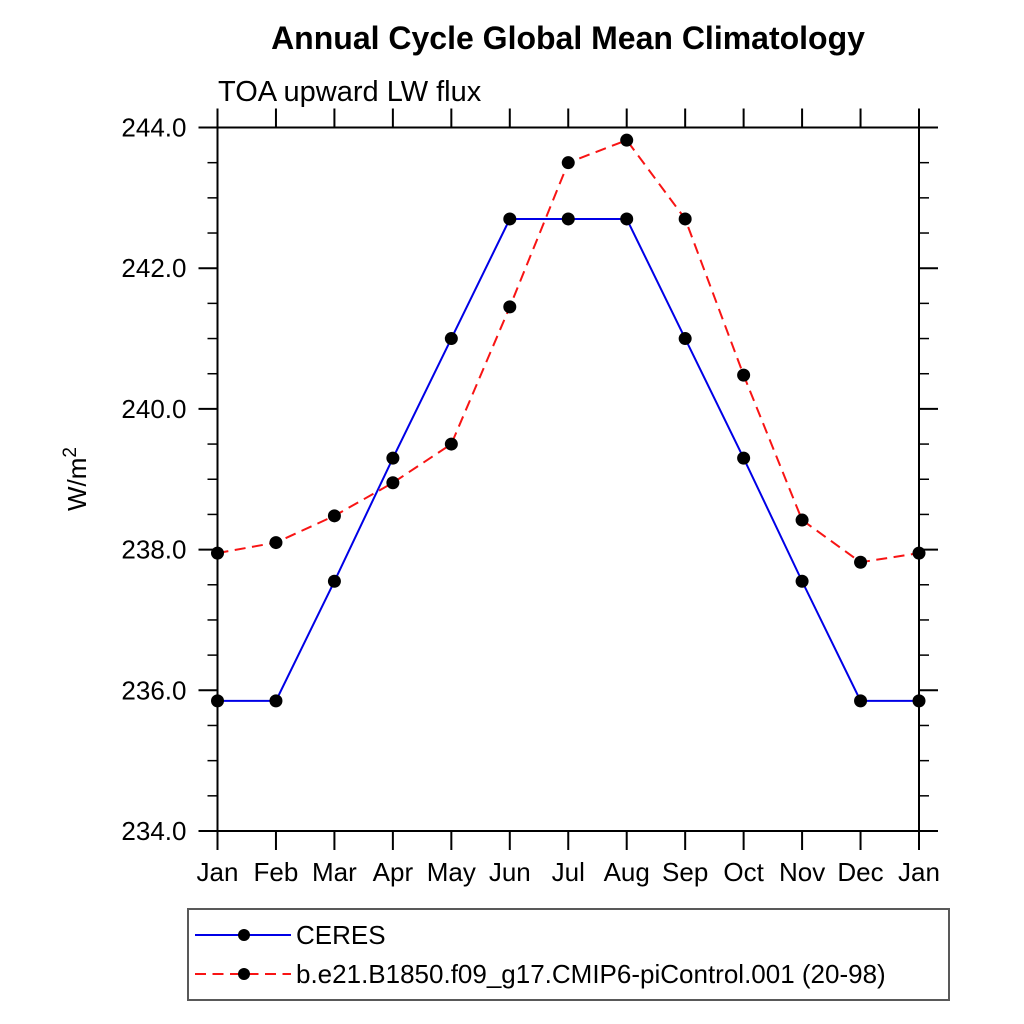  I want to click on x-tick-label: Jun, so click(510, 872).